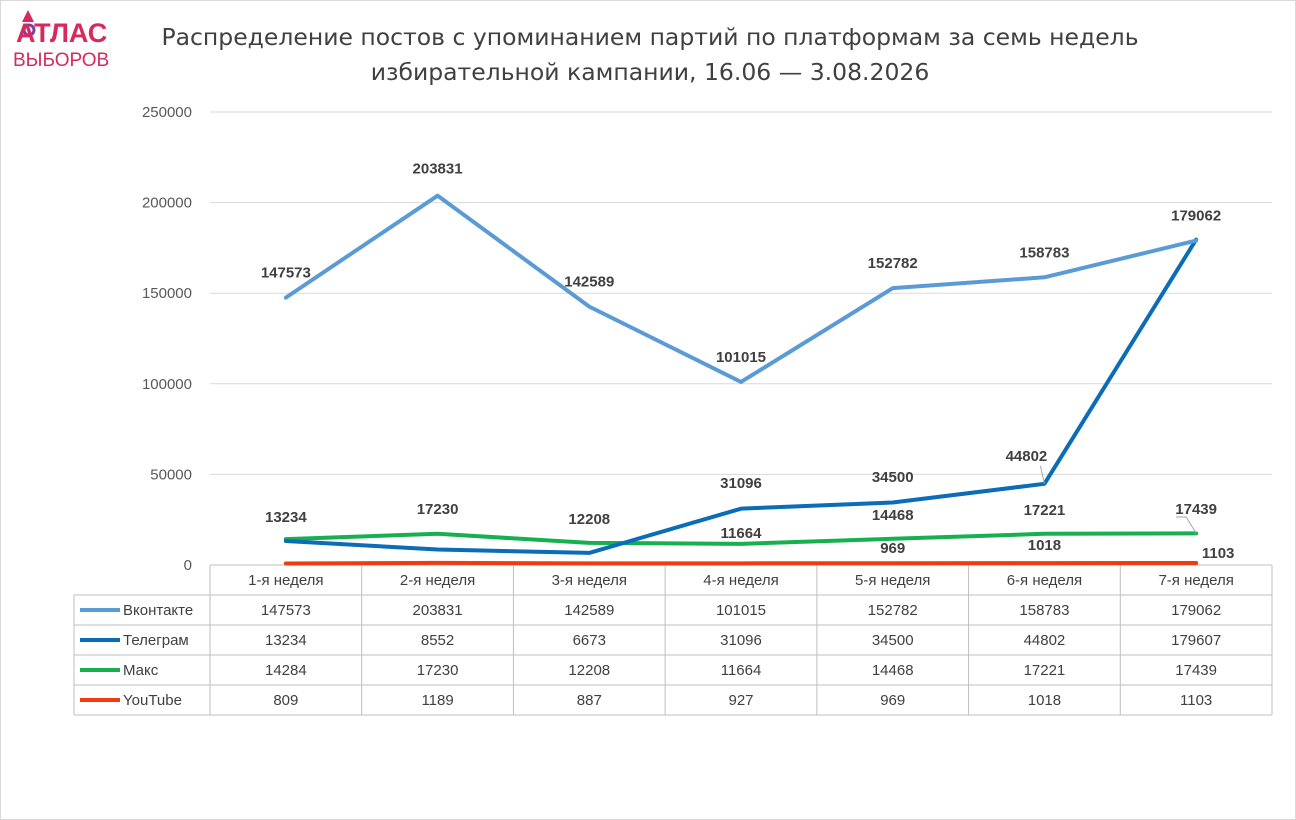 This screenshot has height=820, width=1296. Describe the element at coordinates (1044, 545) in the screenshot. I see `data-label: 1018` at that location.